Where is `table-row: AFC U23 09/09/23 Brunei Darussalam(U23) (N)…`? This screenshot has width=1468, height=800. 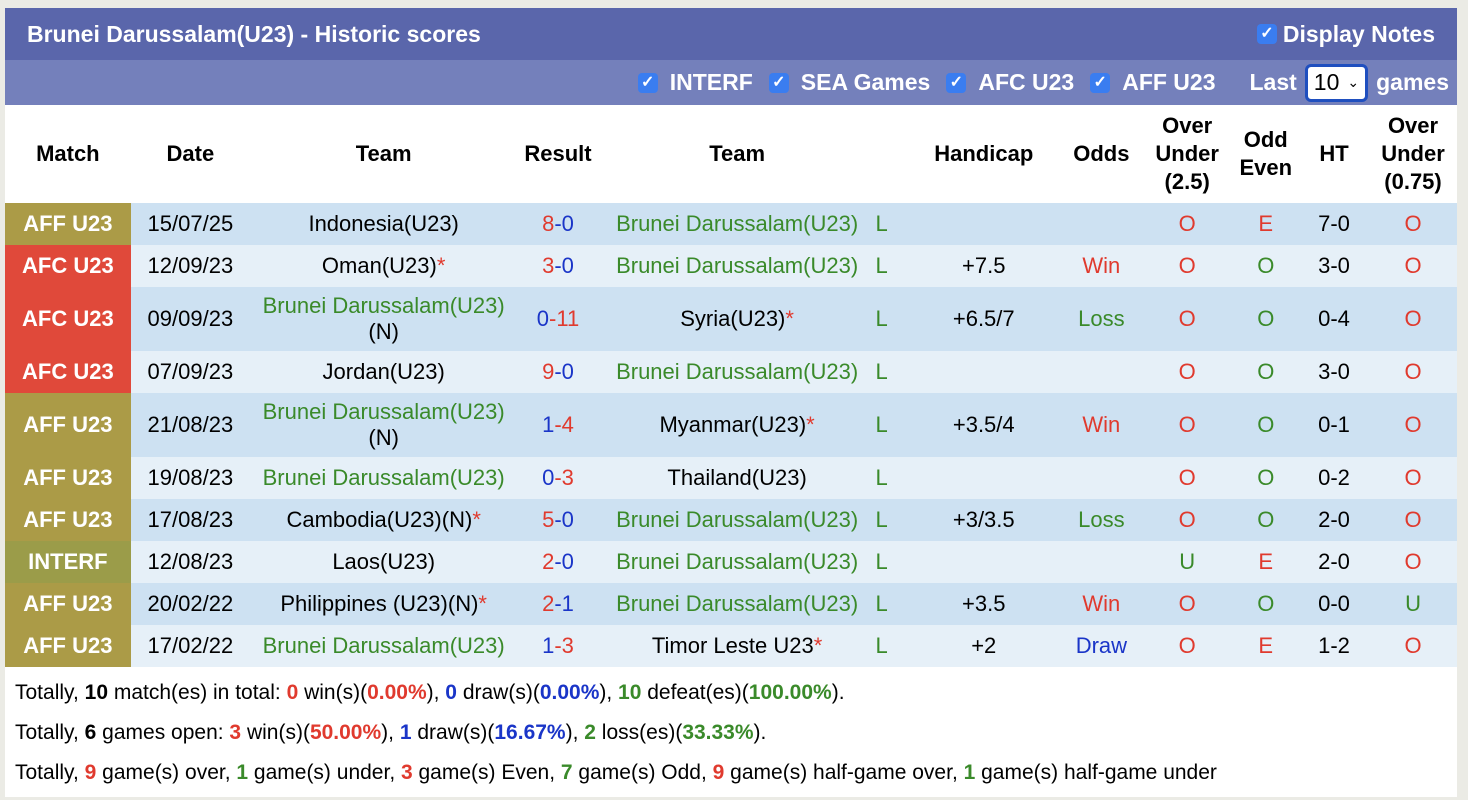 table-row: AFC U23 09/09/23 Brunei Darussalam(U23) (N)… is located at coordinates (731, 319).